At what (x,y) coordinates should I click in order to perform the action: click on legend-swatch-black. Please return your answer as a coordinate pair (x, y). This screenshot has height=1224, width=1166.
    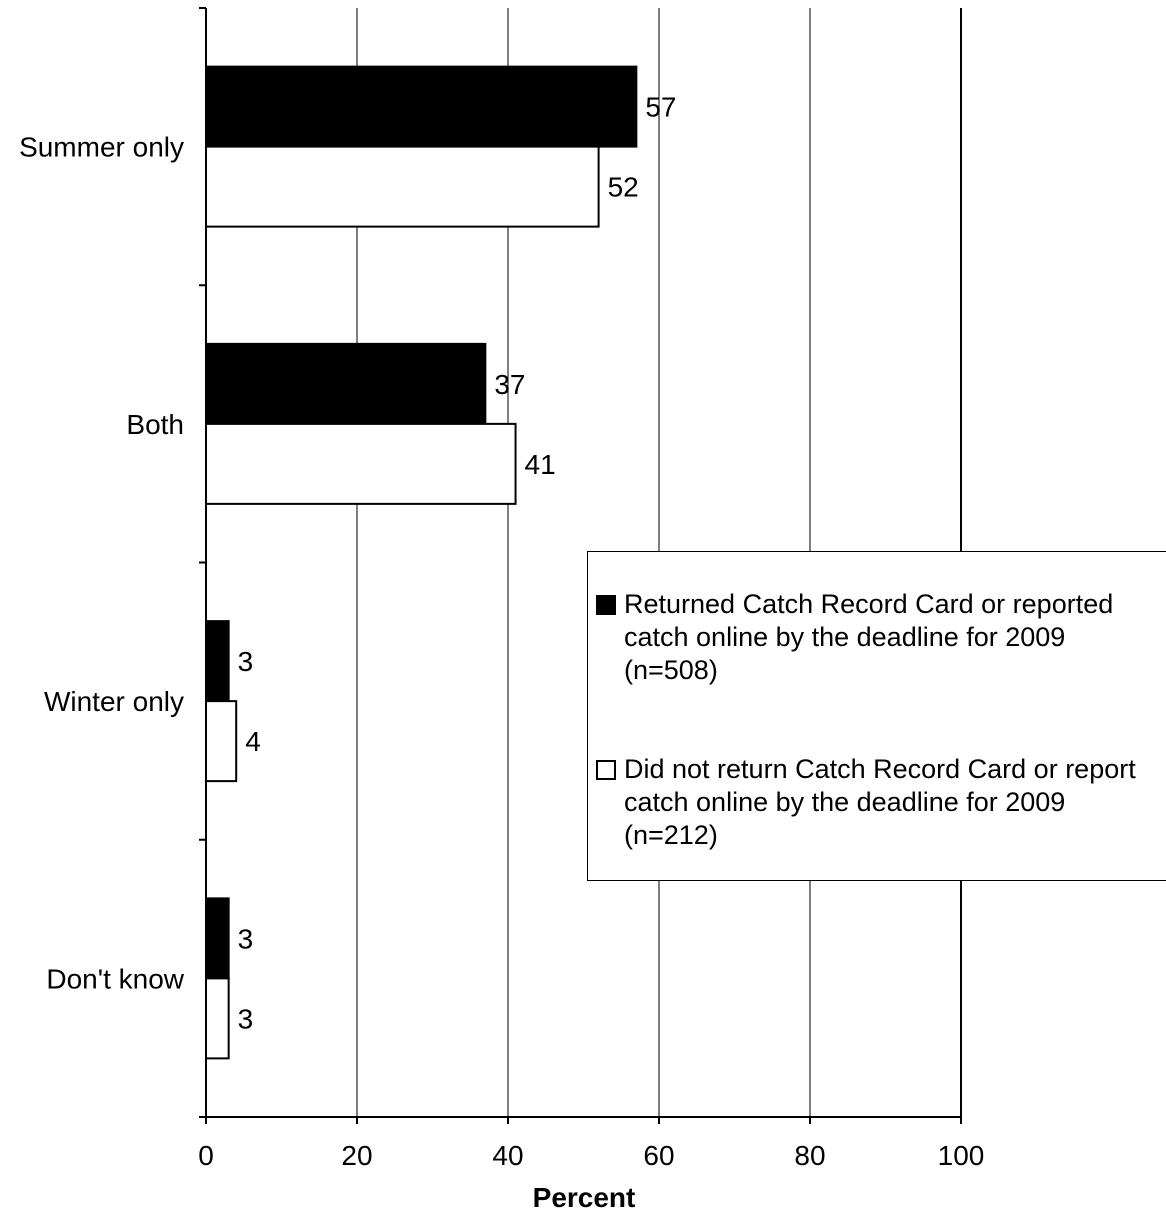
    Looking at the image, I should click on (606, 605).